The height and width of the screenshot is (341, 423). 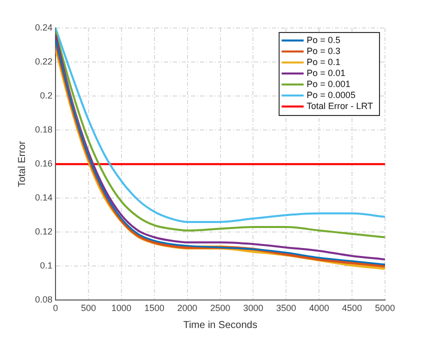 I want to click on legend-label: Po = 0.01, so click(x=326, y=73).